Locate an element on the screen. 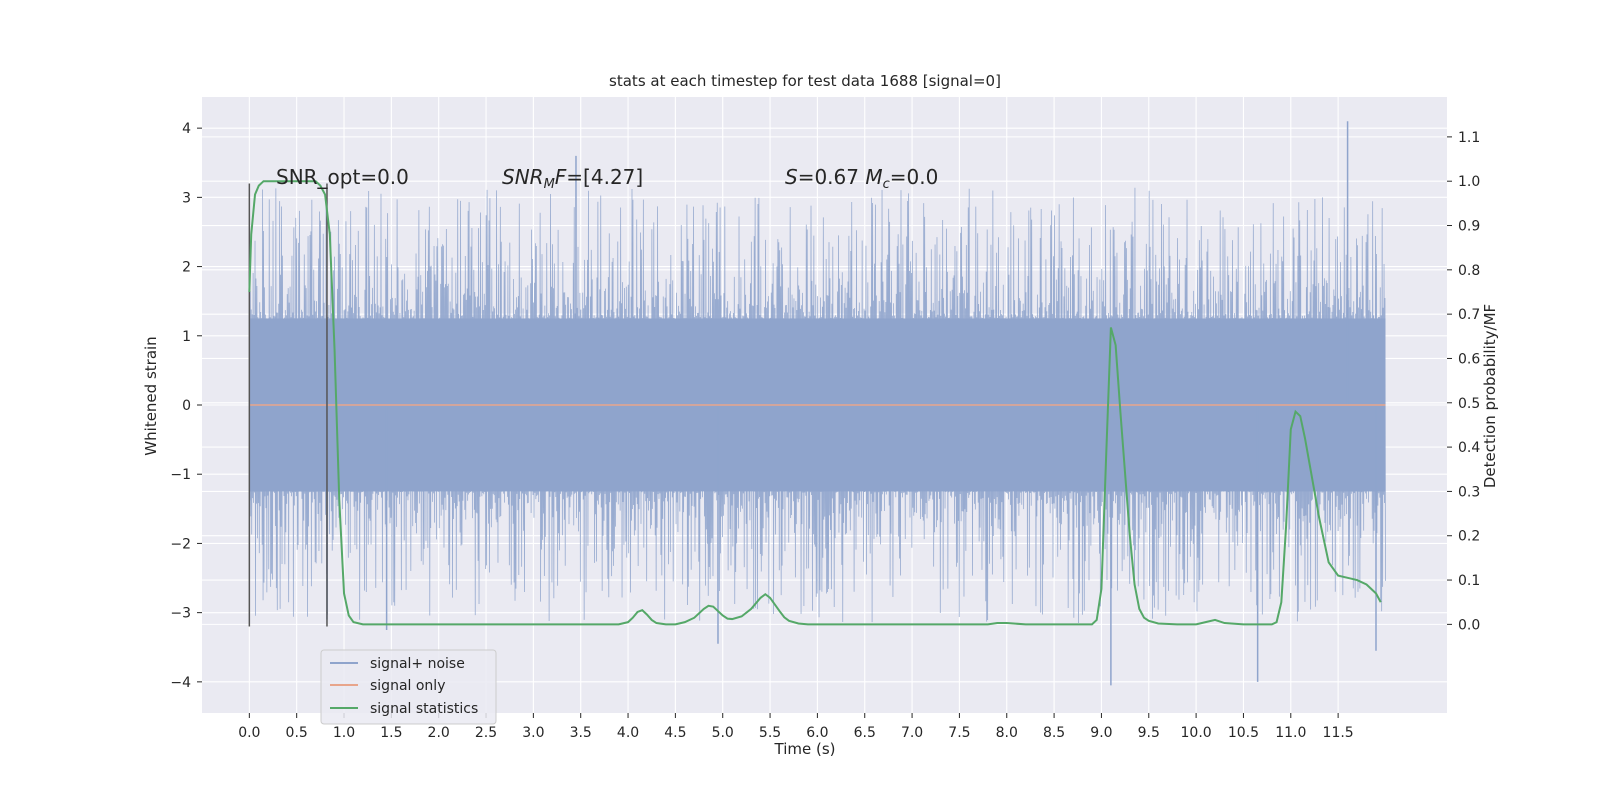 The height and width of the screenshot is (800, 1600). y-right-tick-label: 0.1 is located at coordinates (1469, 581).